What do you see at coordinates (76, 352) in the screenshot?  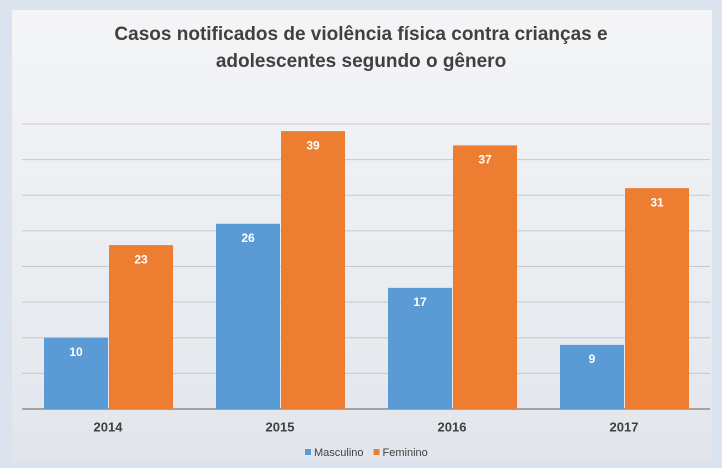 I see `data-label: 10` at bounding box center [76, 352].